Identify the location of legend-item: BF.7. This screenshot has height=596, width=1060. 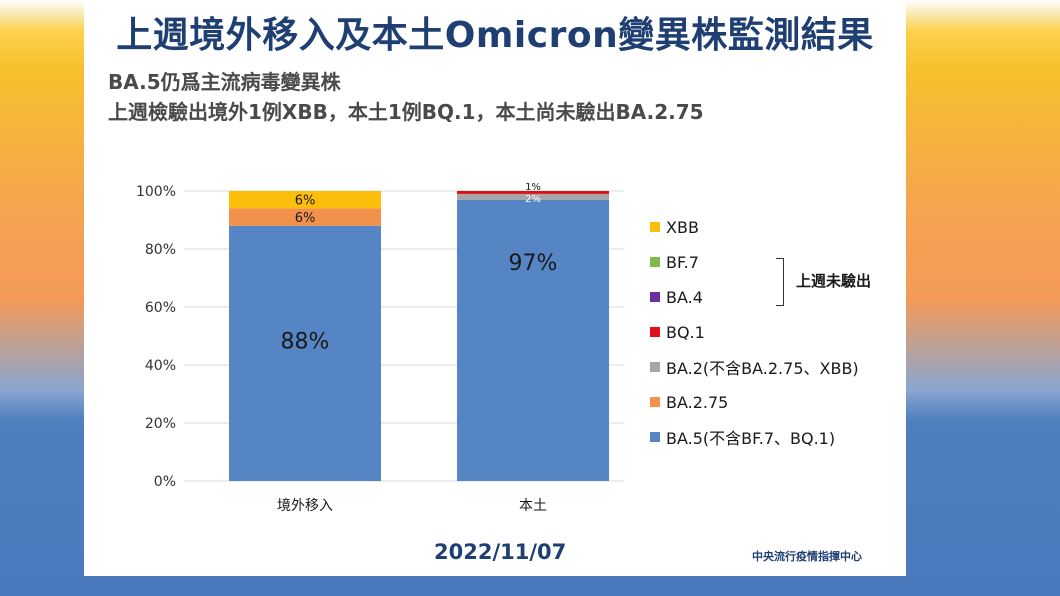
(674, 262).